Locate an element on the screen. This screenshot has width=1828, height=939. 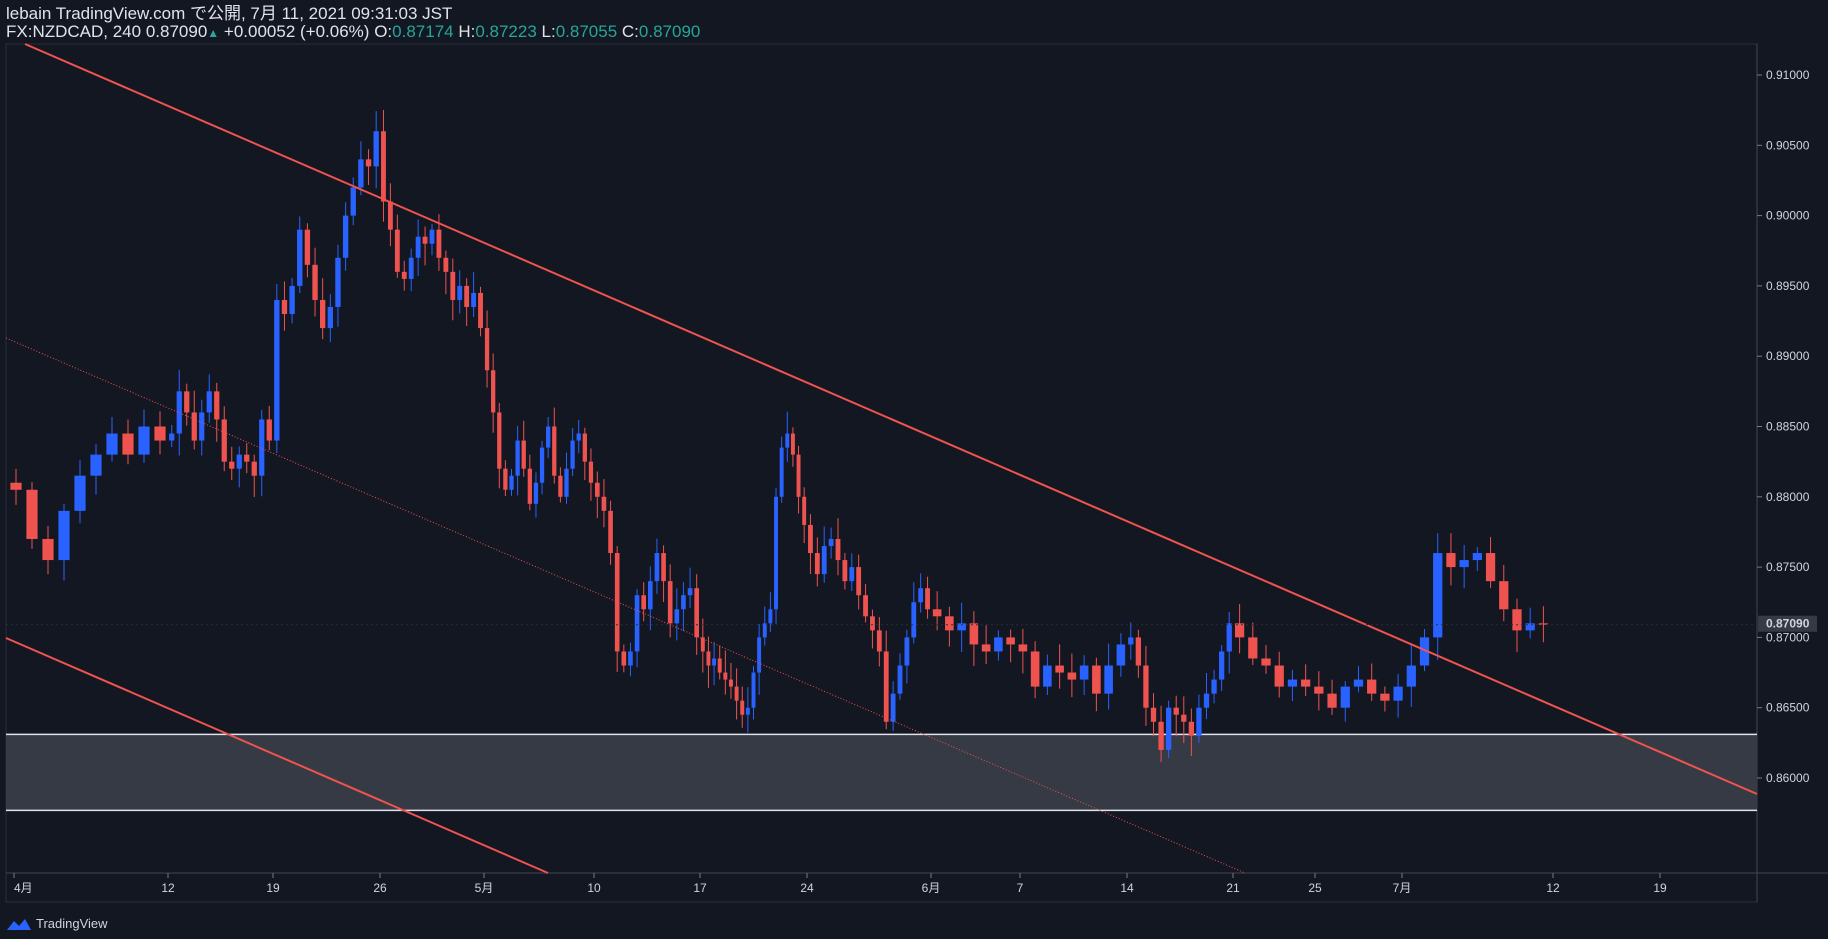
open-value: 0.87174 is located at coordinates (423, 31).